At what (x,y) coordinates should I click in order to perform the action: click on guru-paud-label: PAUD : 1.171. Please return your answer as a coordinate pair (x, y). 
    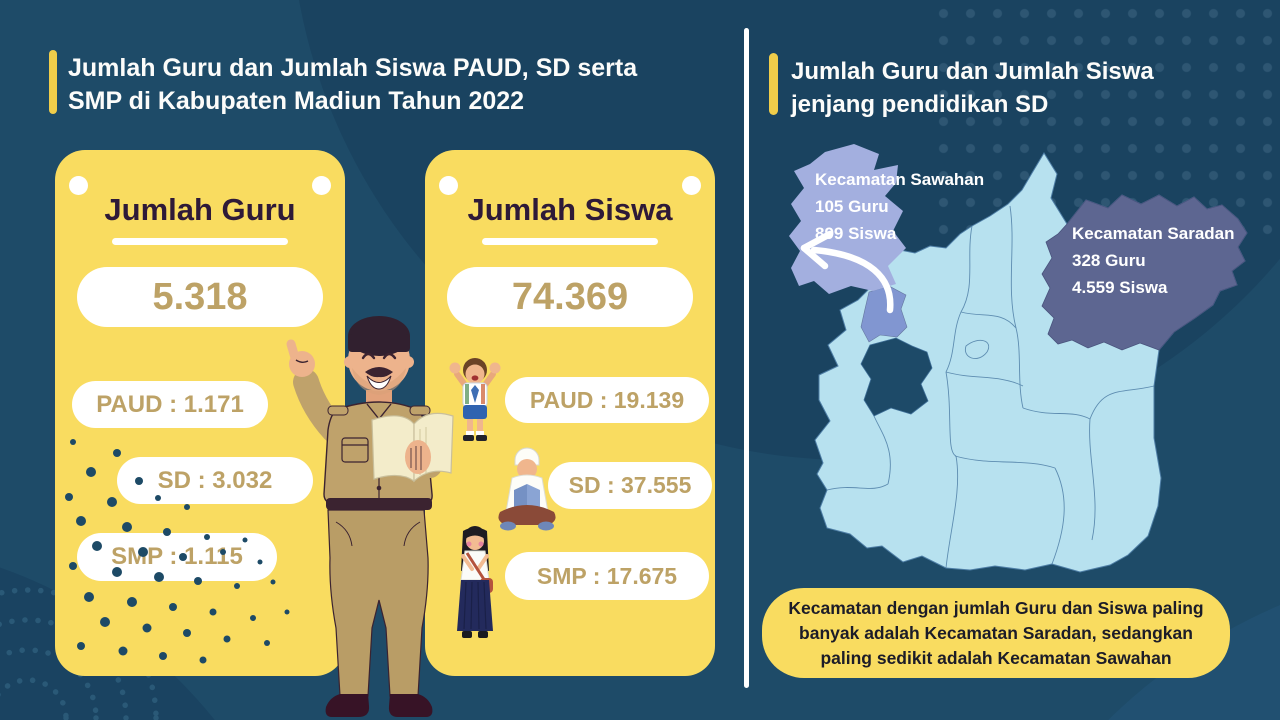
    Looking at the image, I should click on (170, 404).